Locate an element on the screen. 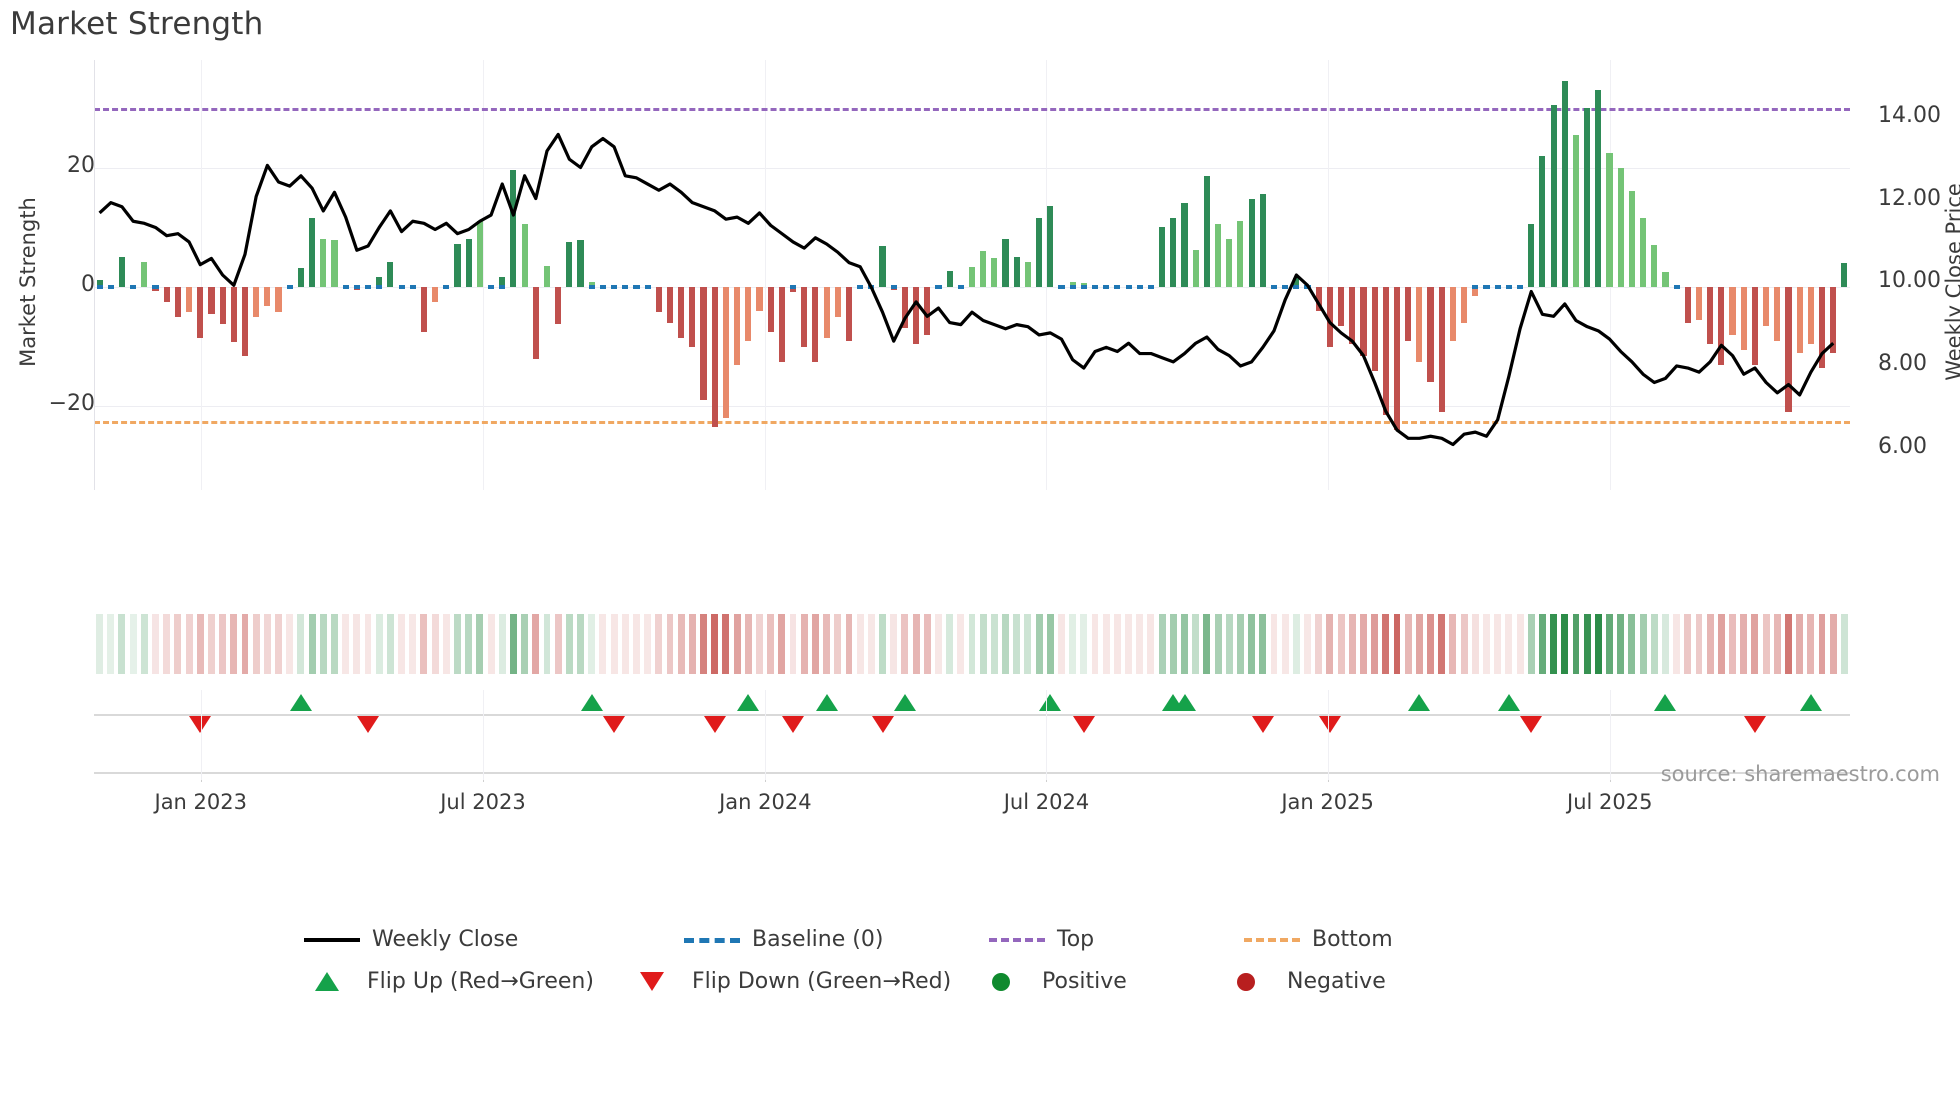 This screenshot has height=1102, width=1960. legend-item-2-2: Positive is located at coordinates (1050, 981).